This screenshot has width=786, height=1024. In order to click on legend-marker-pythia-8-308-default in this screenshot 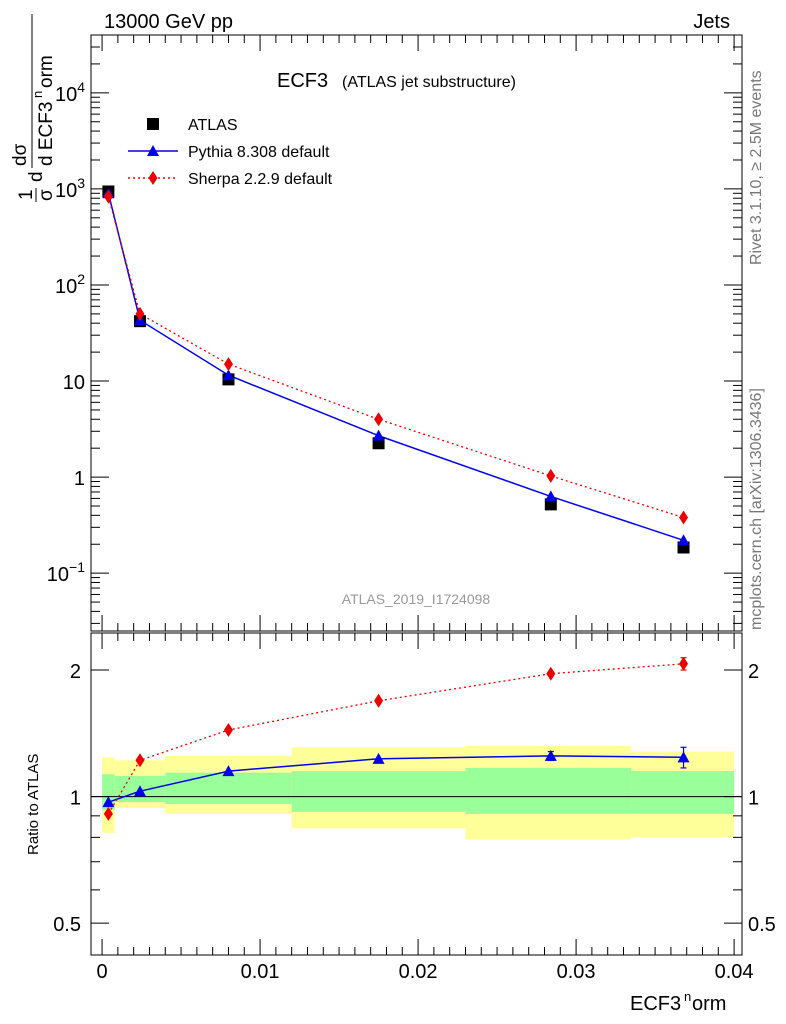, I will do `click(153, 150)`.